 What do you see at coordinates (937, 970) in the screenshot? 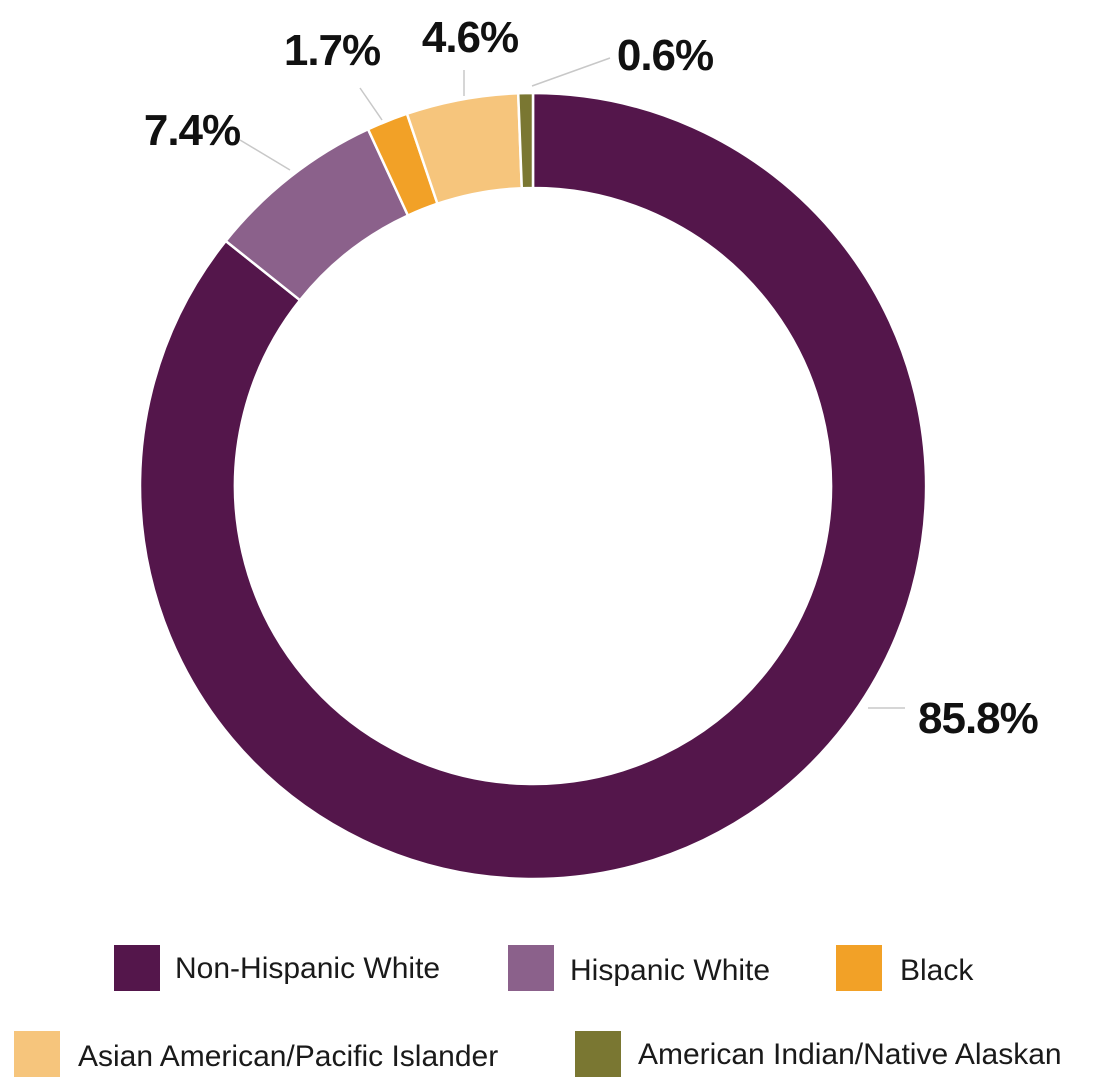
I see `legend-label: Black` at bounding box center [937, 970].